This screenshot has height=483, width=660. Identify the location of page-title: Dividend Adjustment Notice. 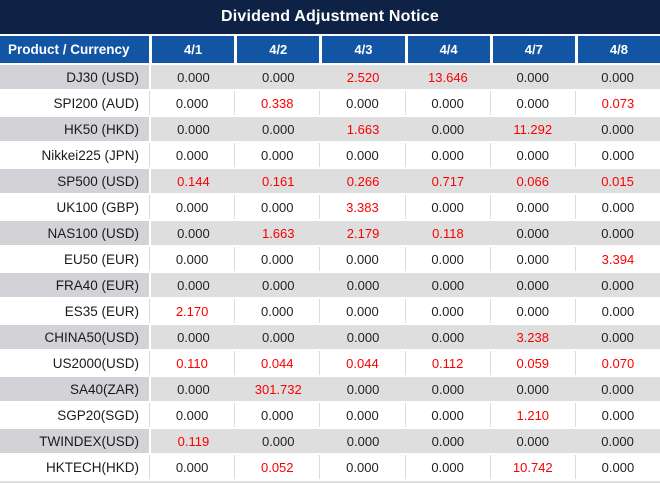
(330, 17).